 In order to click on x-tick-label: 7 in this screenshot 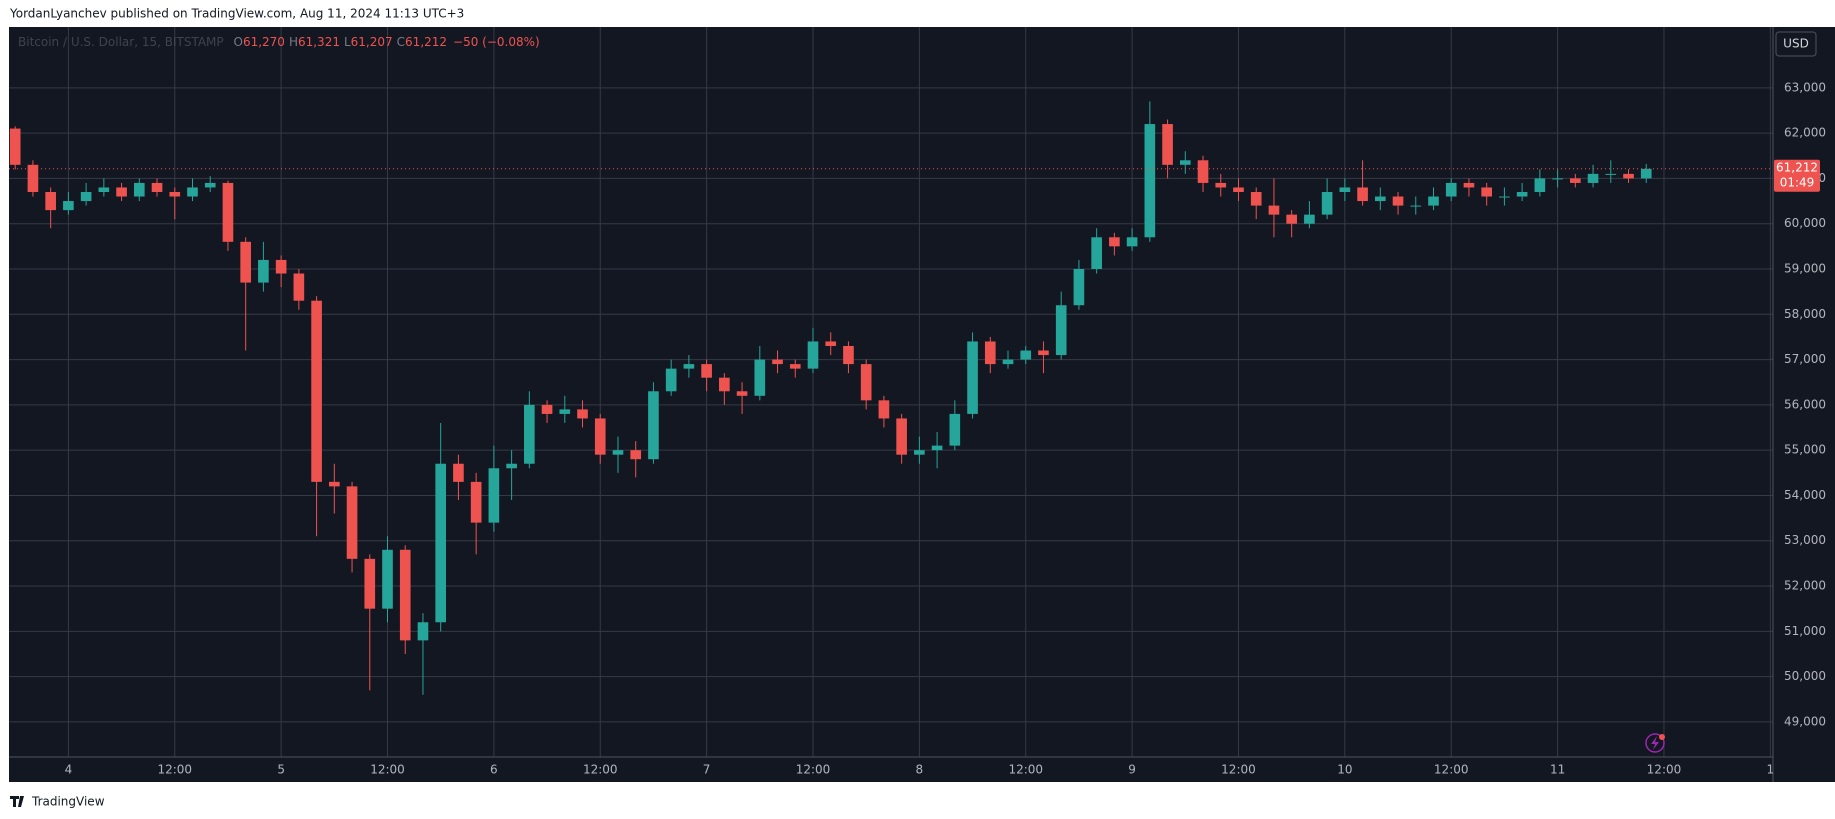, I will do `click(707, 770)`.